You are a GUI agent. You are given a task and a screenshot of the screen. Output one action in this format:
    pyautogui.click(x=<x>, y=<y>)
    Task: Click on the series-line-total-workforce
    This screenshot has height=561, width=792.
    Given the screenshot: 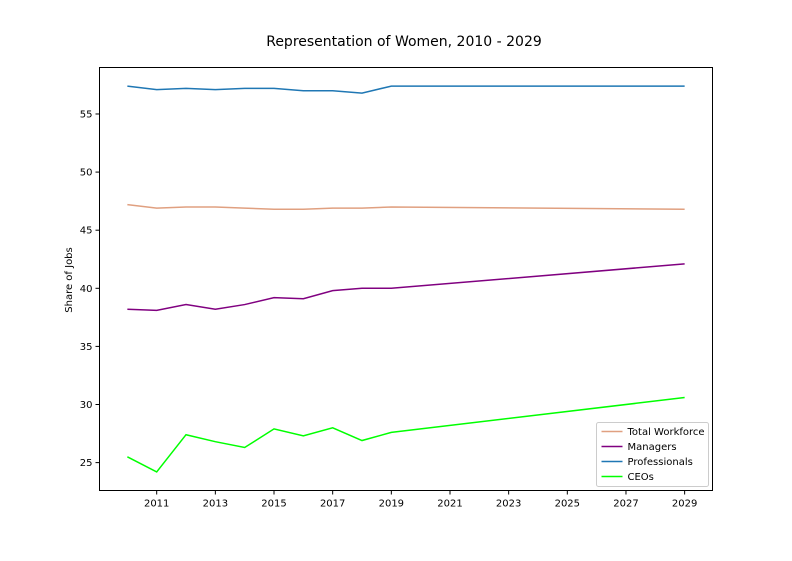 What is the action you would take?
    pyautogui.click(x=406, y=207)
    